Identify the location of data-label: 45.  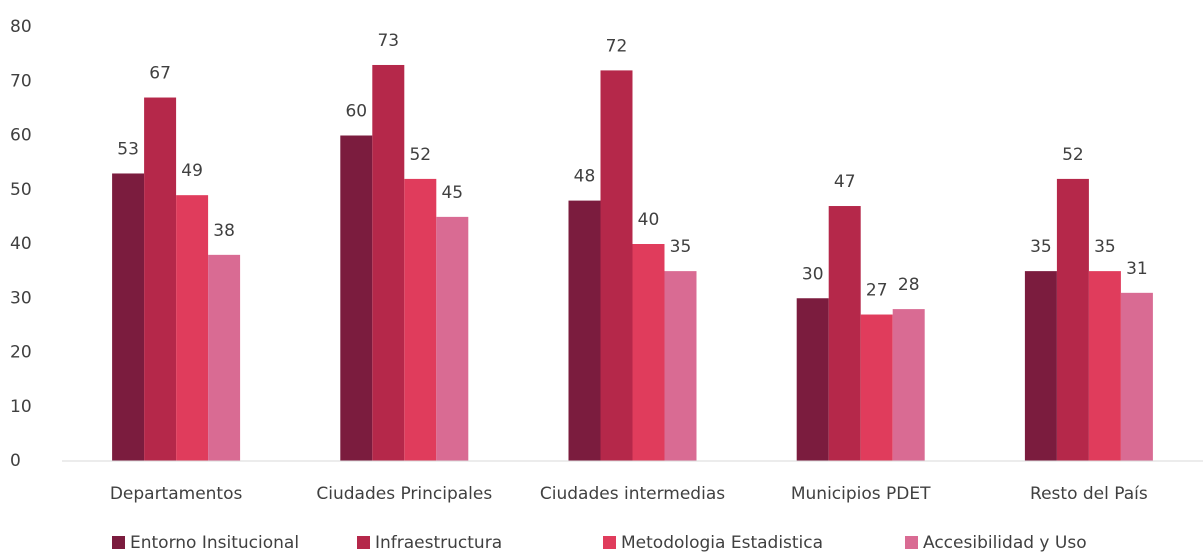
(452, 193).